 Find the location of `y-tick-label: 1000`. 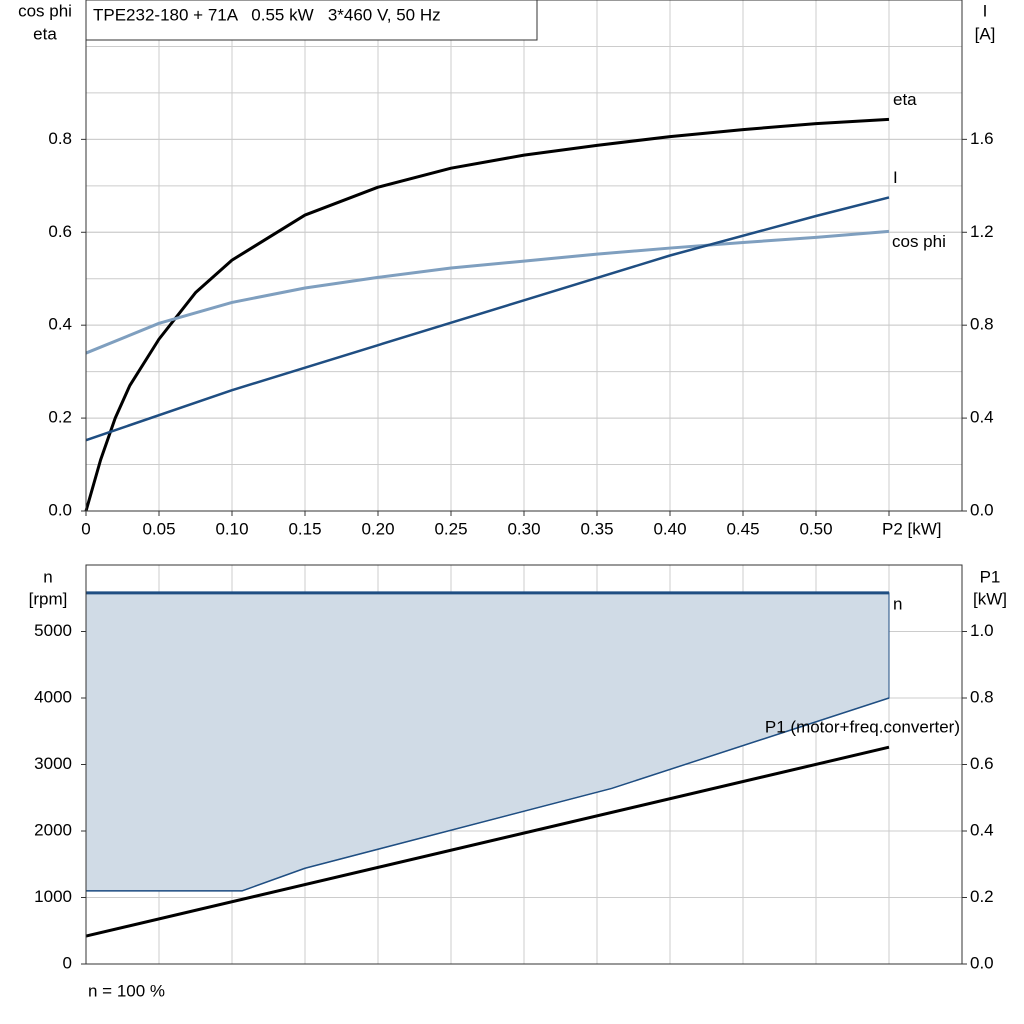

y-tick-label: 1000 is located at coordinates (53, 896).